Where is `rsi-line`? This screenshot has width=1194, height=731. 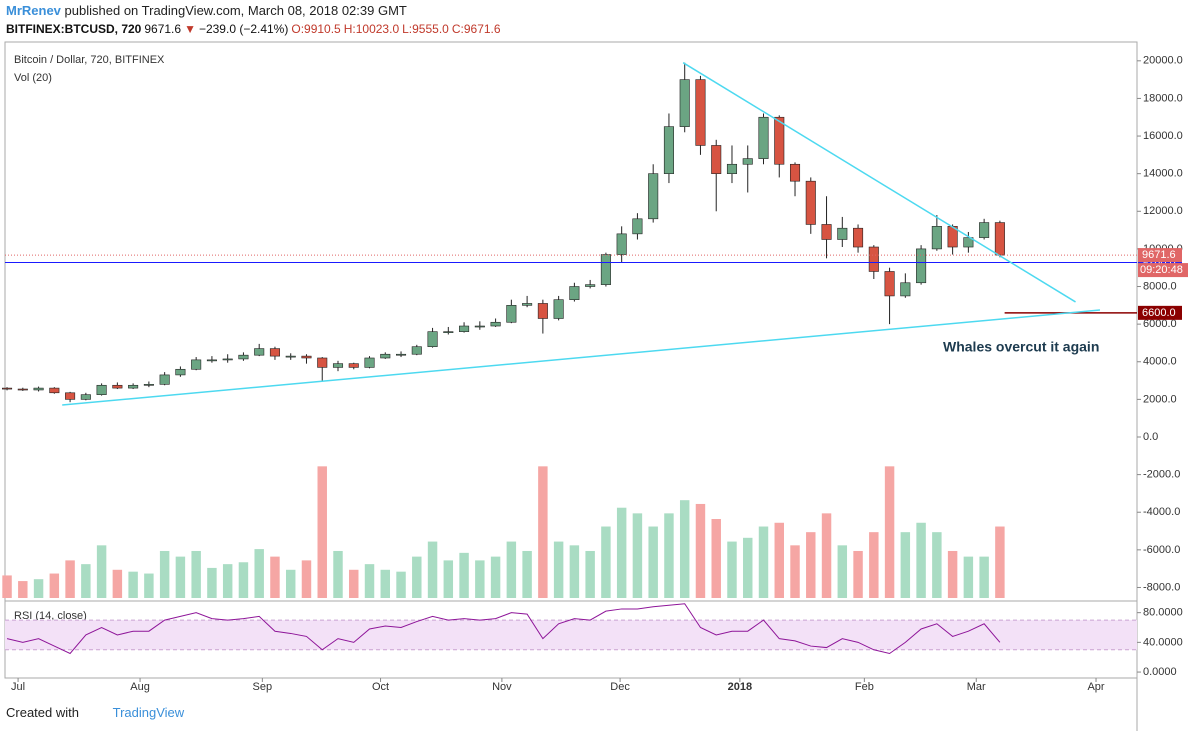
rsi-line is located at coordinates (503, 629).